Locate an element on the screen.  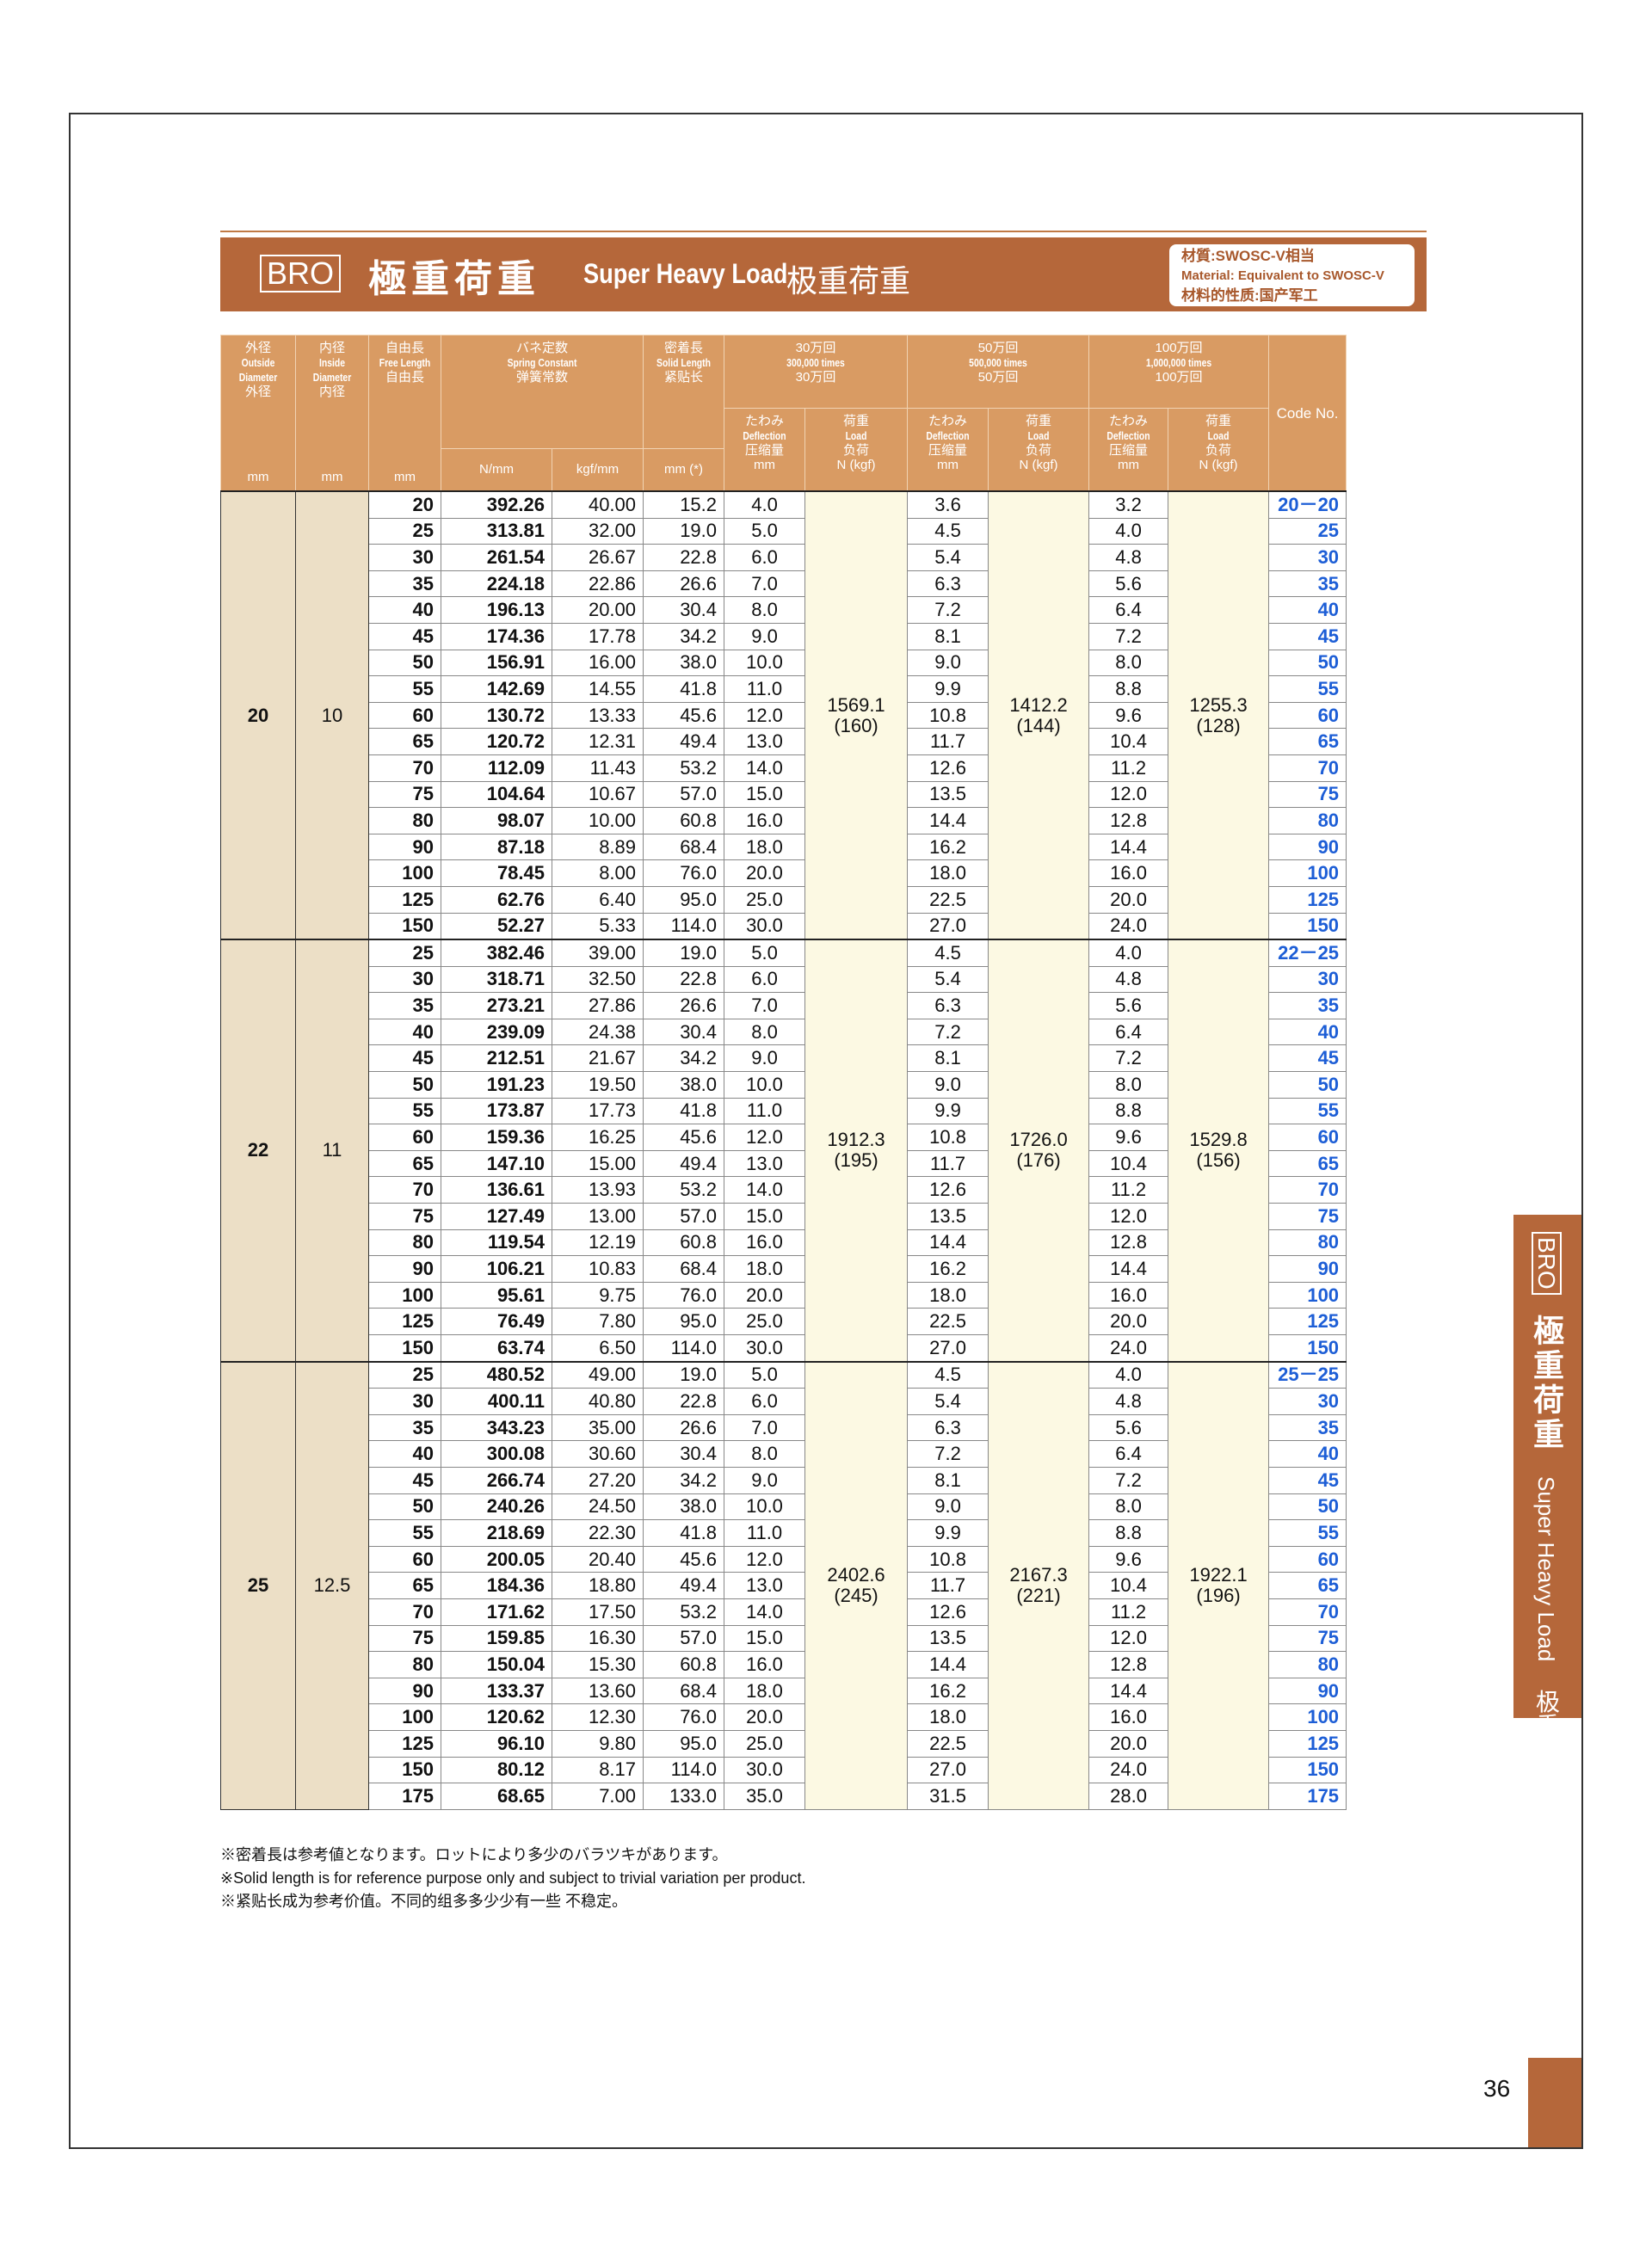
load-n: 1255.3 is located at coordinates (1218, 704).